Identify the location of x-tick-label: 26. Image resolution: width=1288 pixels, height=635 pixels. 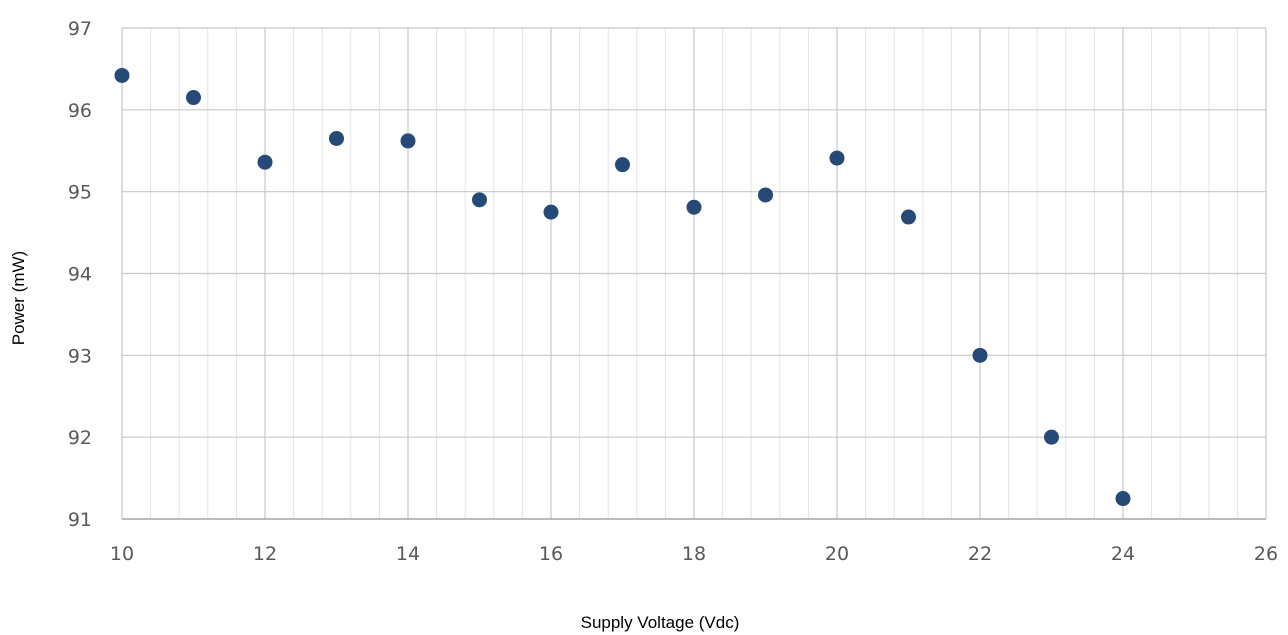
(1266, 554).